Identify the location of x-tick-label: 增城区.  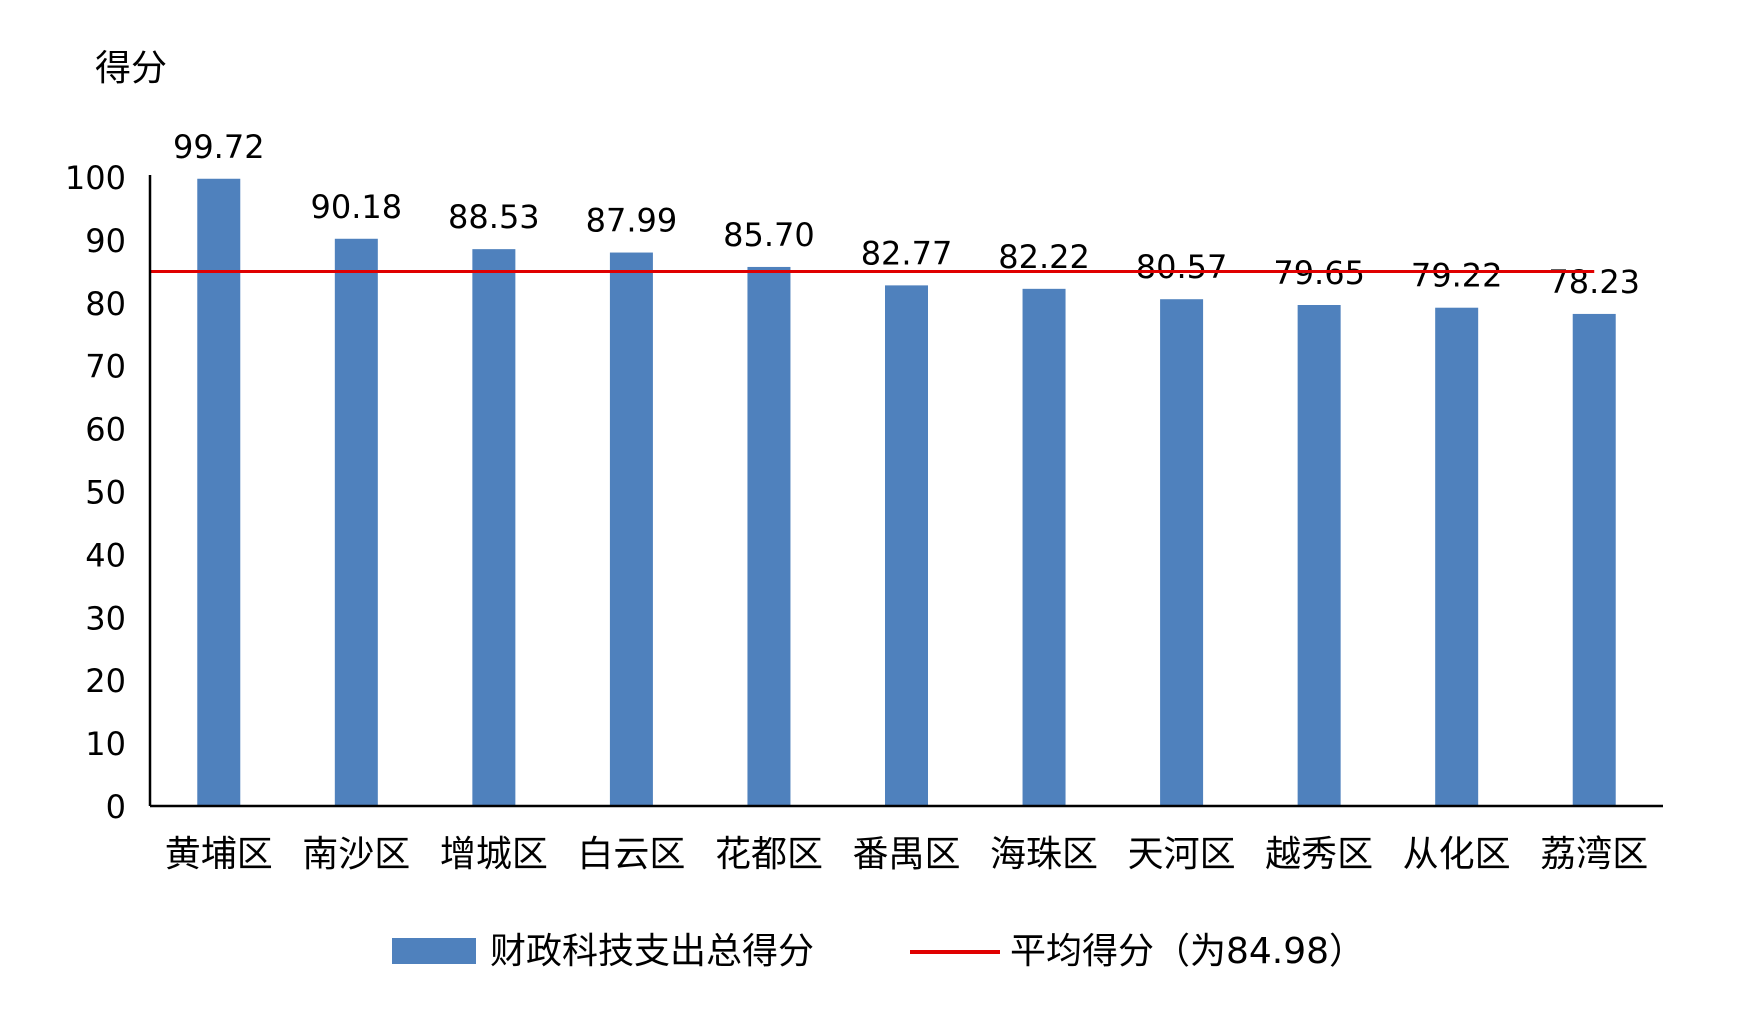
(494, 854).